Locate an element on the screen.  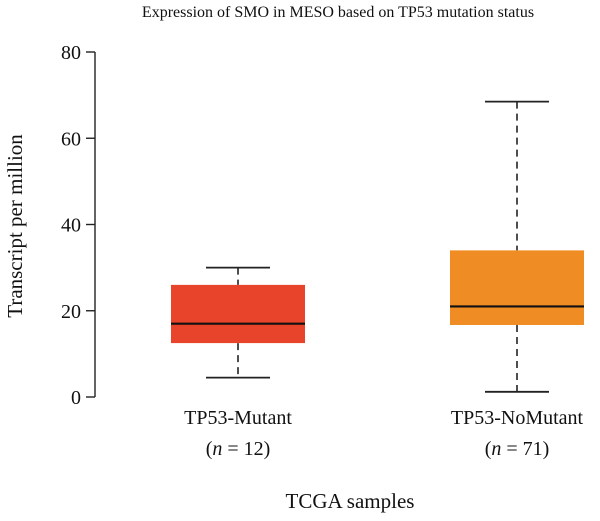
x-axis-label: TCGA samples is located at coordinates (350, 501).